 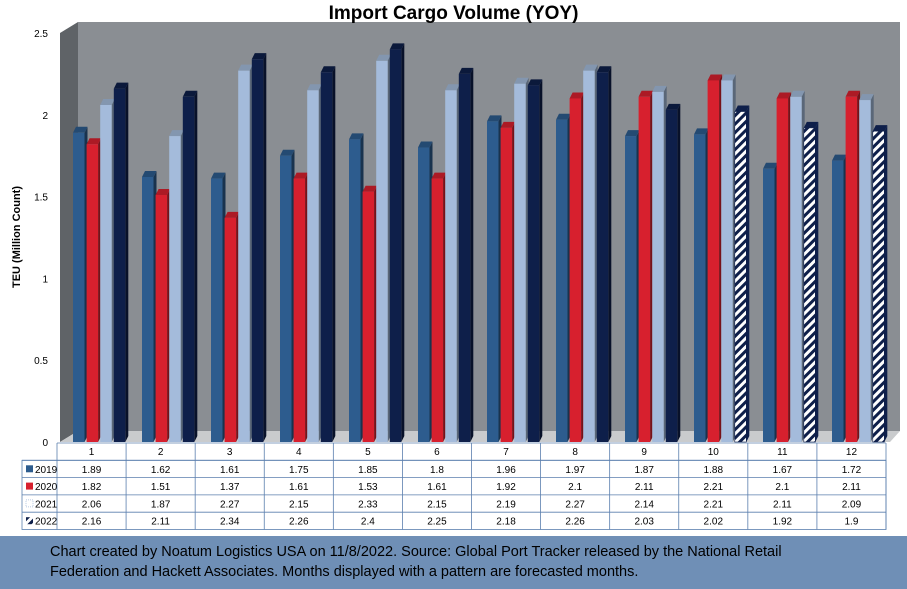 What do you see at coordinates (714, 487) in the screenshot?
I see `table-cell-2020-10: 2.21` at bounding box center [714, 487].